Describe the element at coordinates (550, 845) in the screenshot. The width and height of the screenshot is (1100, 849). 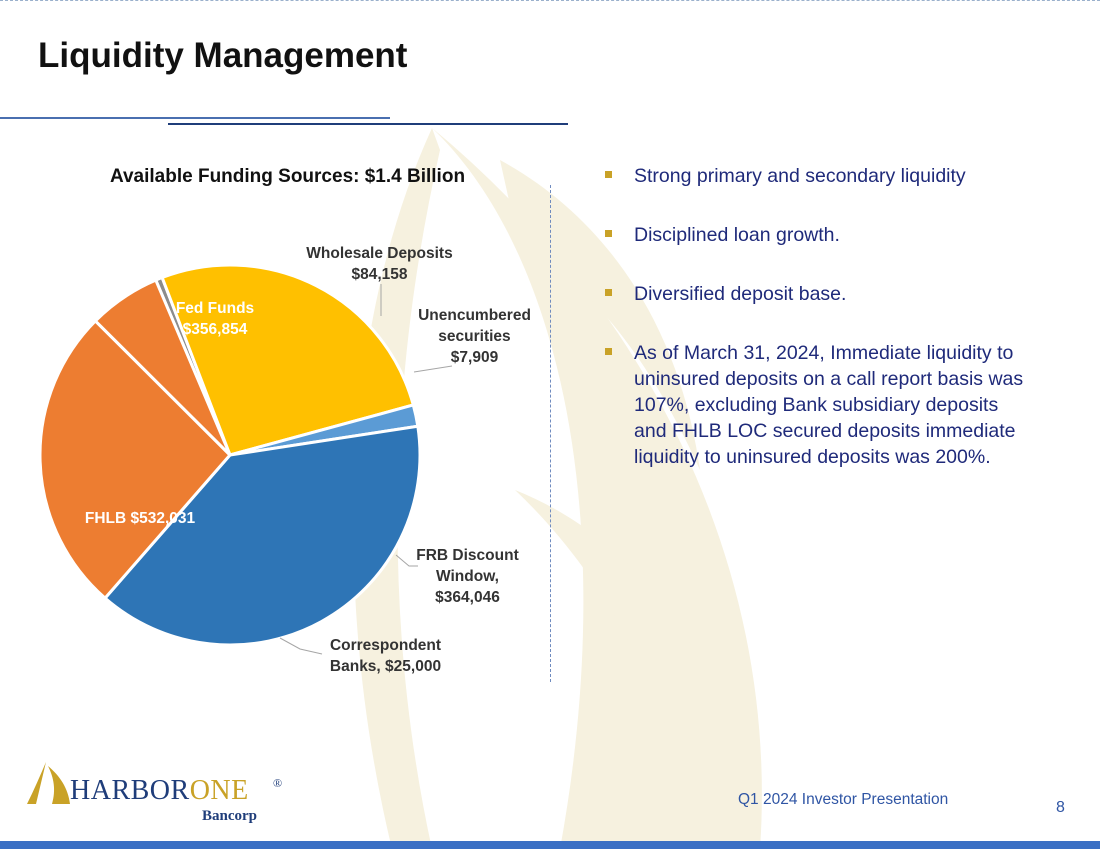
I see `bottom-accent-bar` at that location.